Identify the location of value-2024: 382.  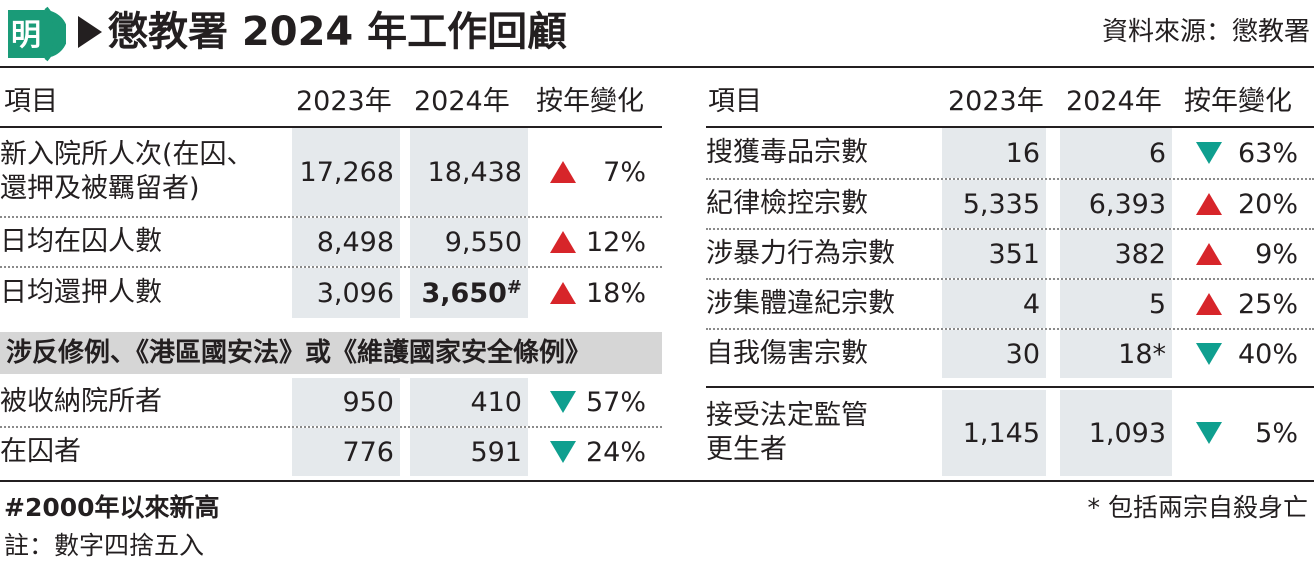
(1116, 254).